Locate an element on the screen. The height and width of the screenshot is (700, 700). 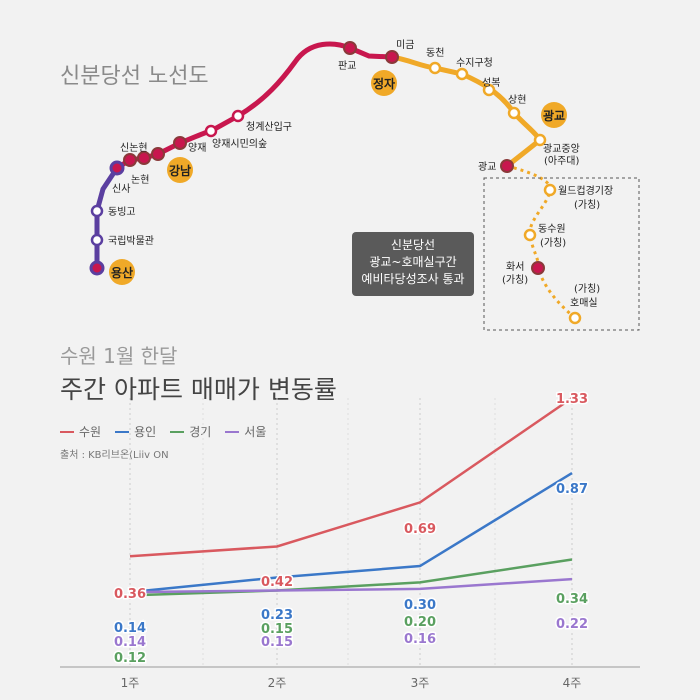
station-label: 신논현 is located at coordinates (134, 148).